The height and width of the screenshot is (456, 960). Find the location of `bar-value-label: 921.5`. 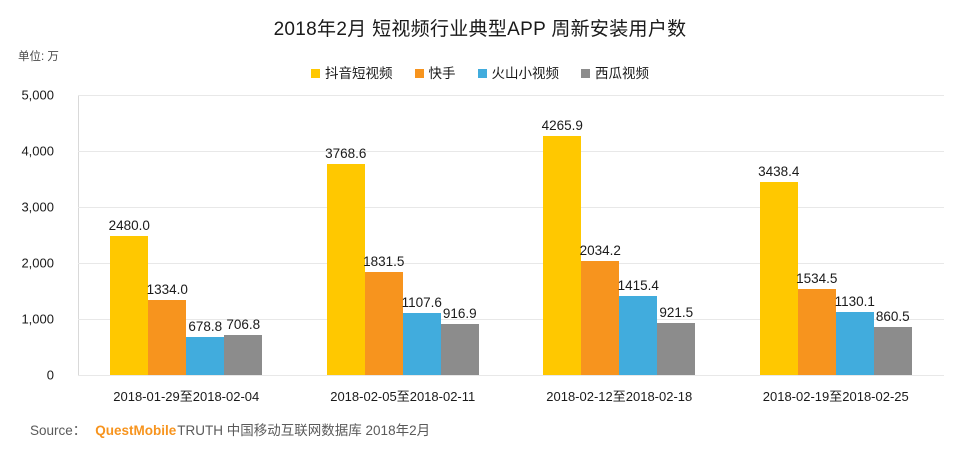

bar-value-label: 921.5 is located at coordinates (676, 313).